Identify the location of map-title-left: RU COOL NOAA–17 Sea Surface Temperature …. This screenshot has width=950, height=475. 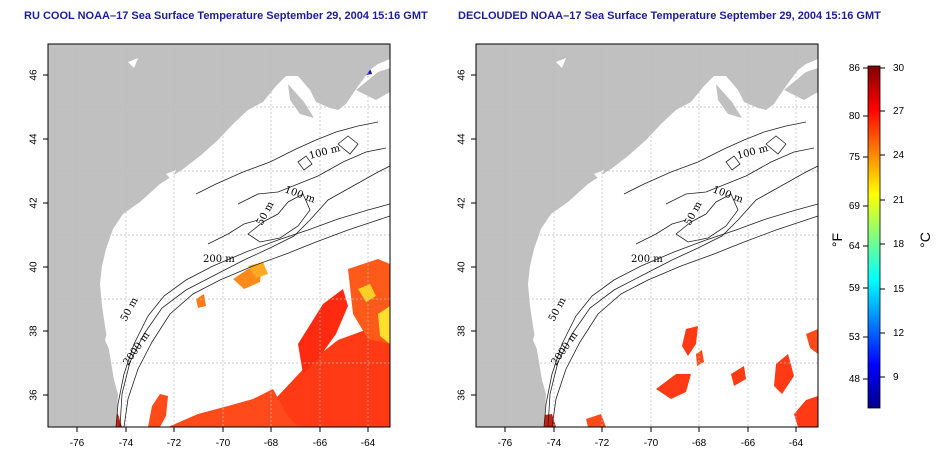
(226, 16).